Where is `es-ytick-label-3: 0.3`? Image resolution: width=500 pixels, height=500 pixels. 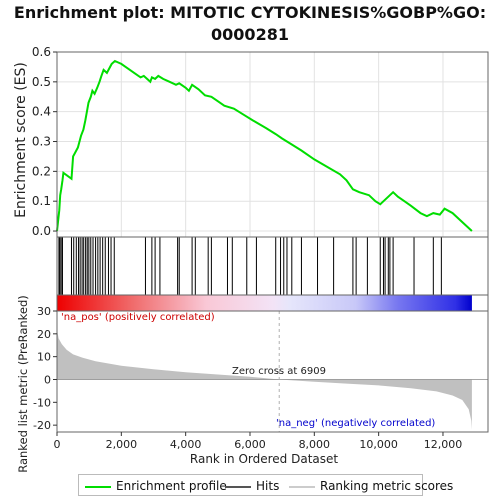
es-ytick-label-3: 0.3 is located at coordinates (41, 142).